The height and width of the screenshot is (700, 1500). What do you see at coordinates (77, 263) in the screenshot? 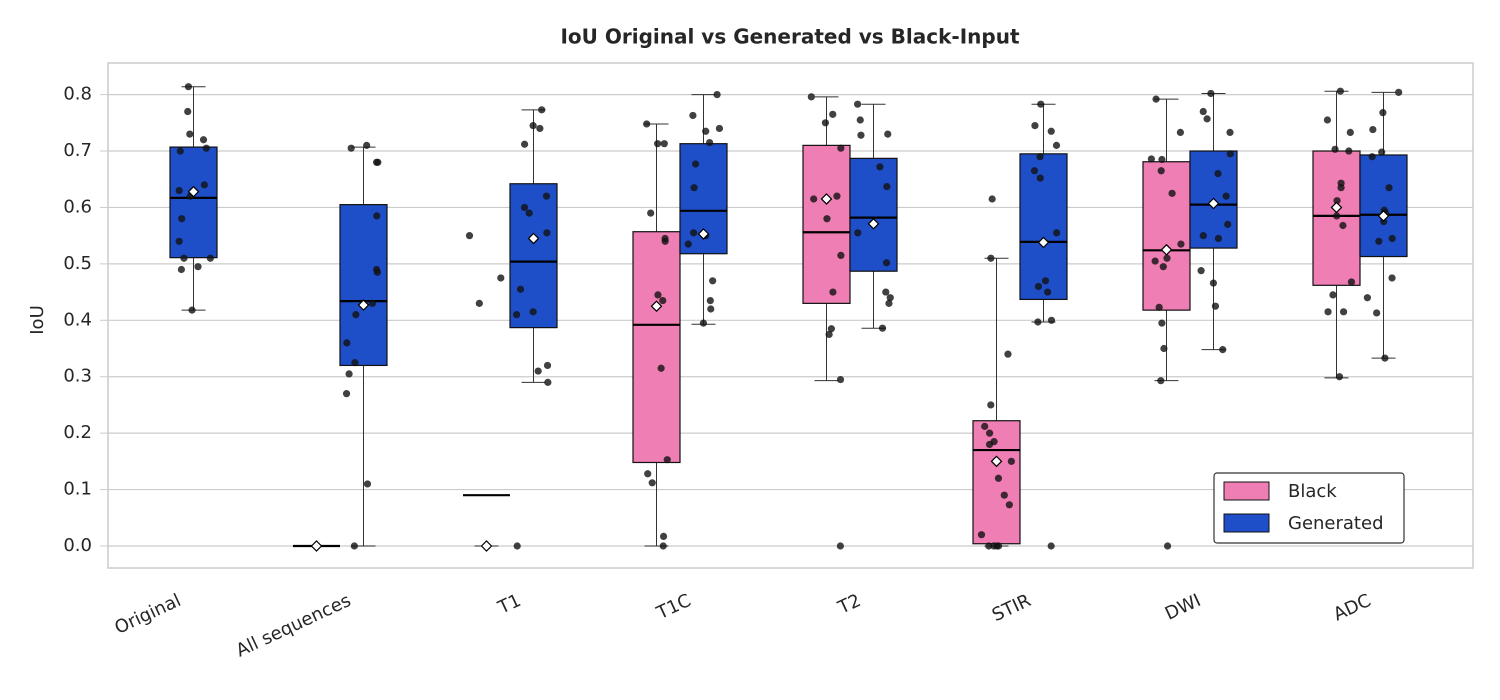
I see `y-tick-label: 0.5` at bounding box center [77, 263].